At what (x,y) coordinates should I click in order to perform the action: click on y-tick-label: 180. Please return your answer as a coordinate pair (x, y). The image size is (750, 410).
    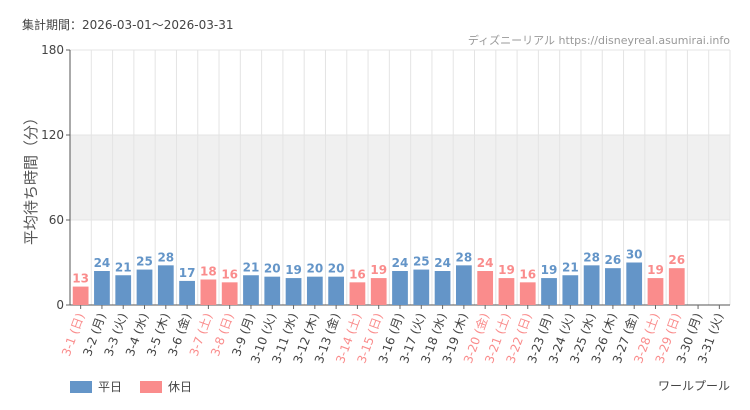
    Looking at the image, I should click on (52, 50).